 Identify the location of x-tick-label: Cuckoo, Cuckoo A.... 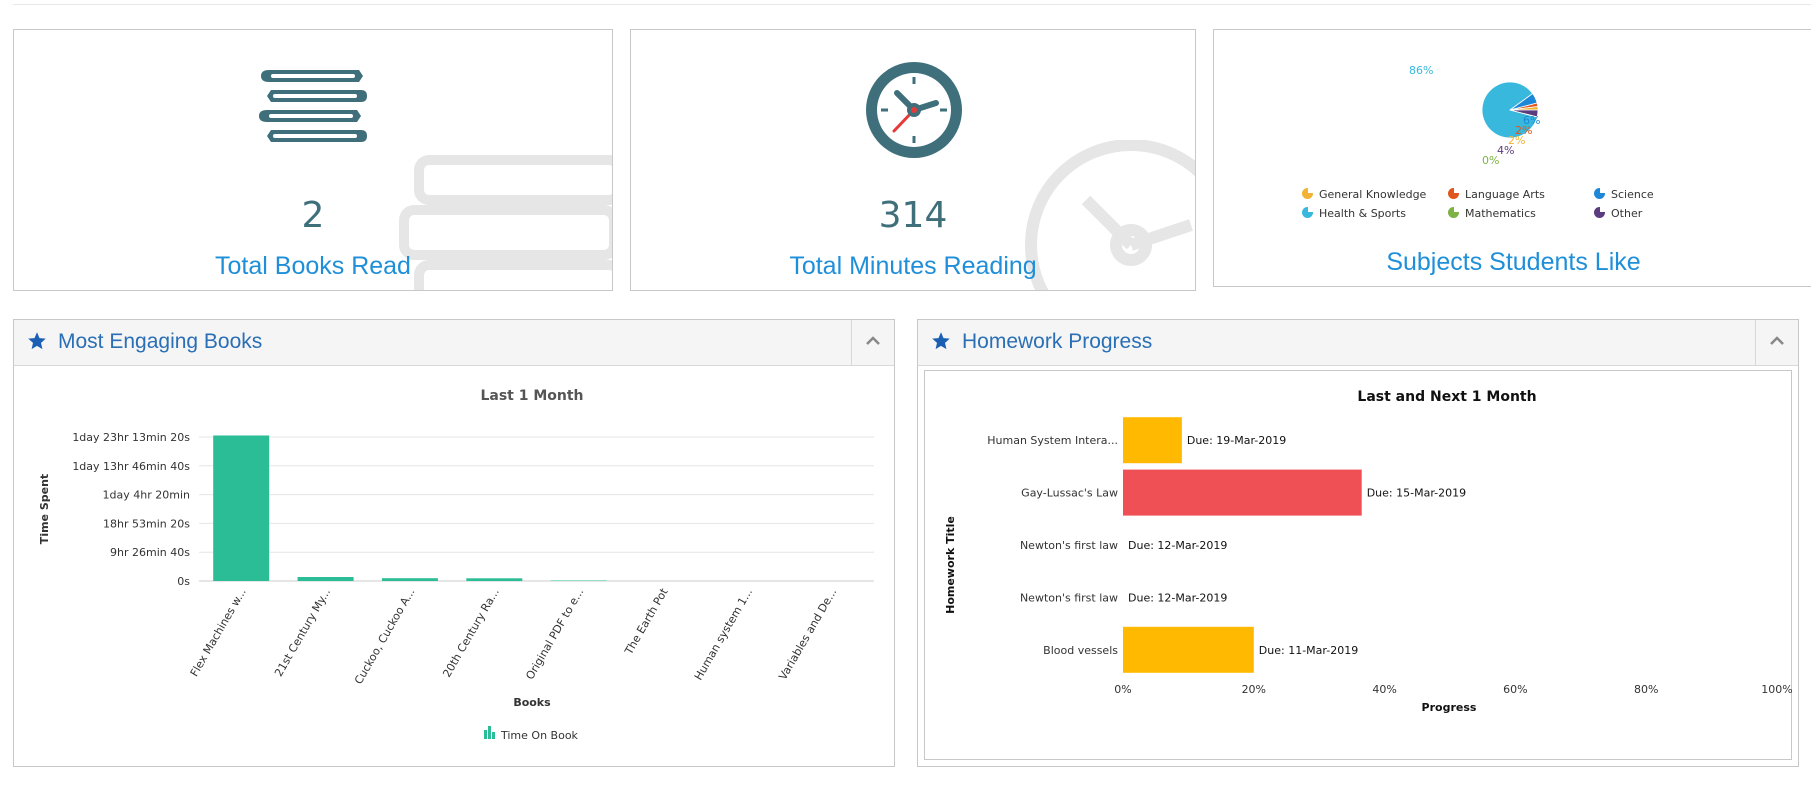
(385, 636).